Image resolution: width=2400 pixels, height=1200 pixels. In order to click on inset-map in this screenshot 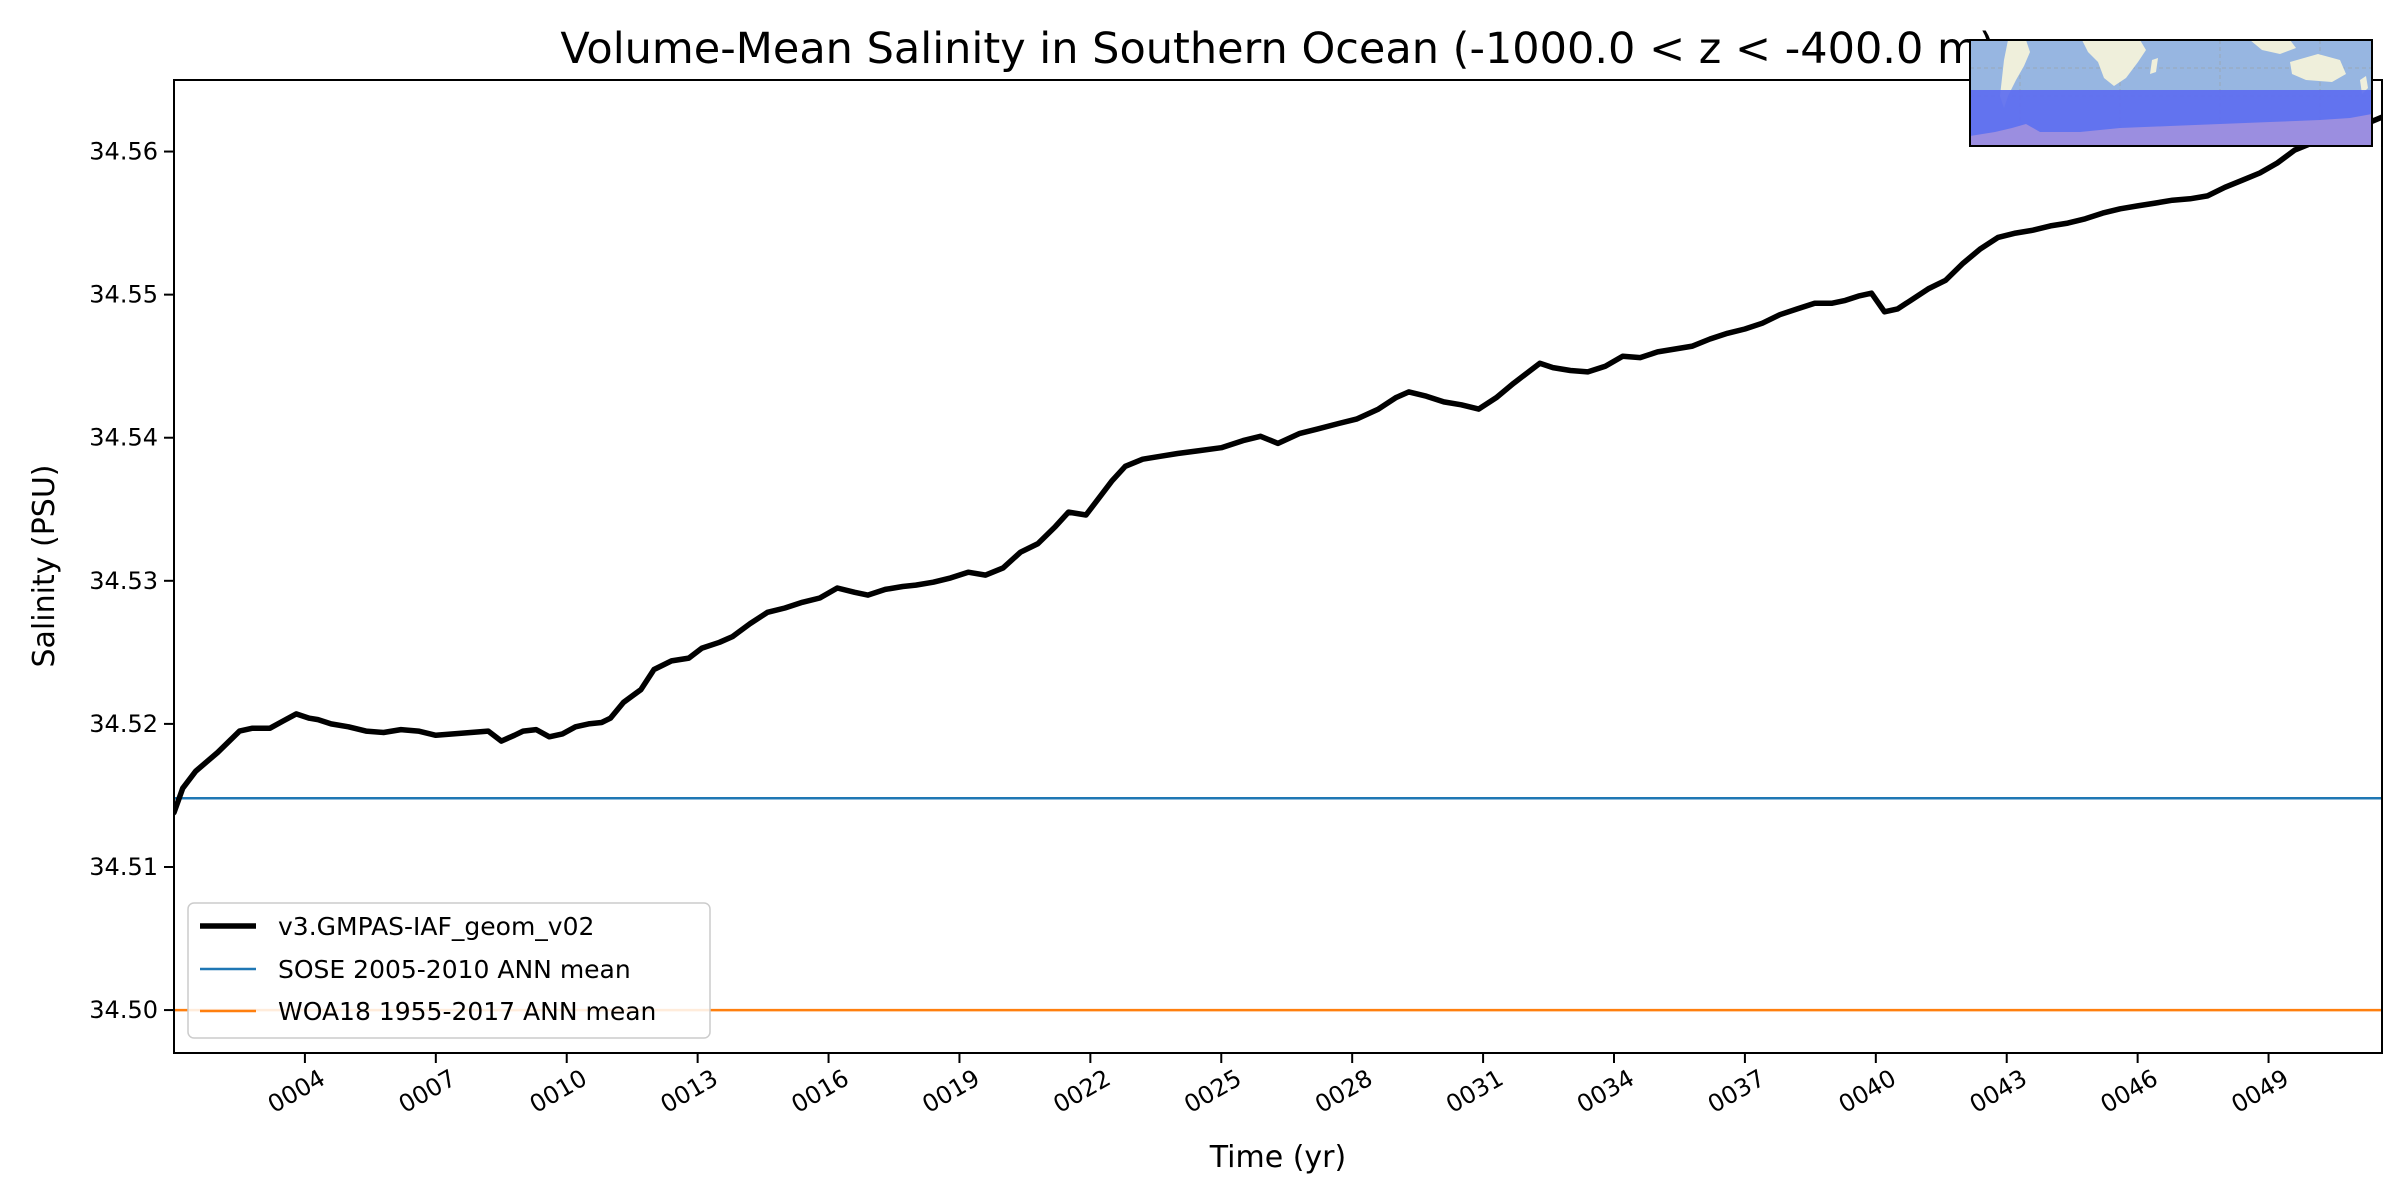, I will do `click(2171, 93)`.